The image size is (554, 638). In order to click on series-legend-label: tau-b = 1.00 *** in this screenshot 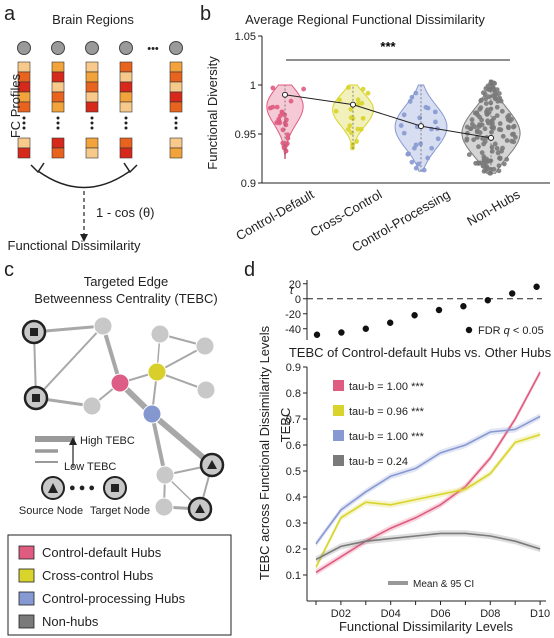, I will do `click(387, 387)`.